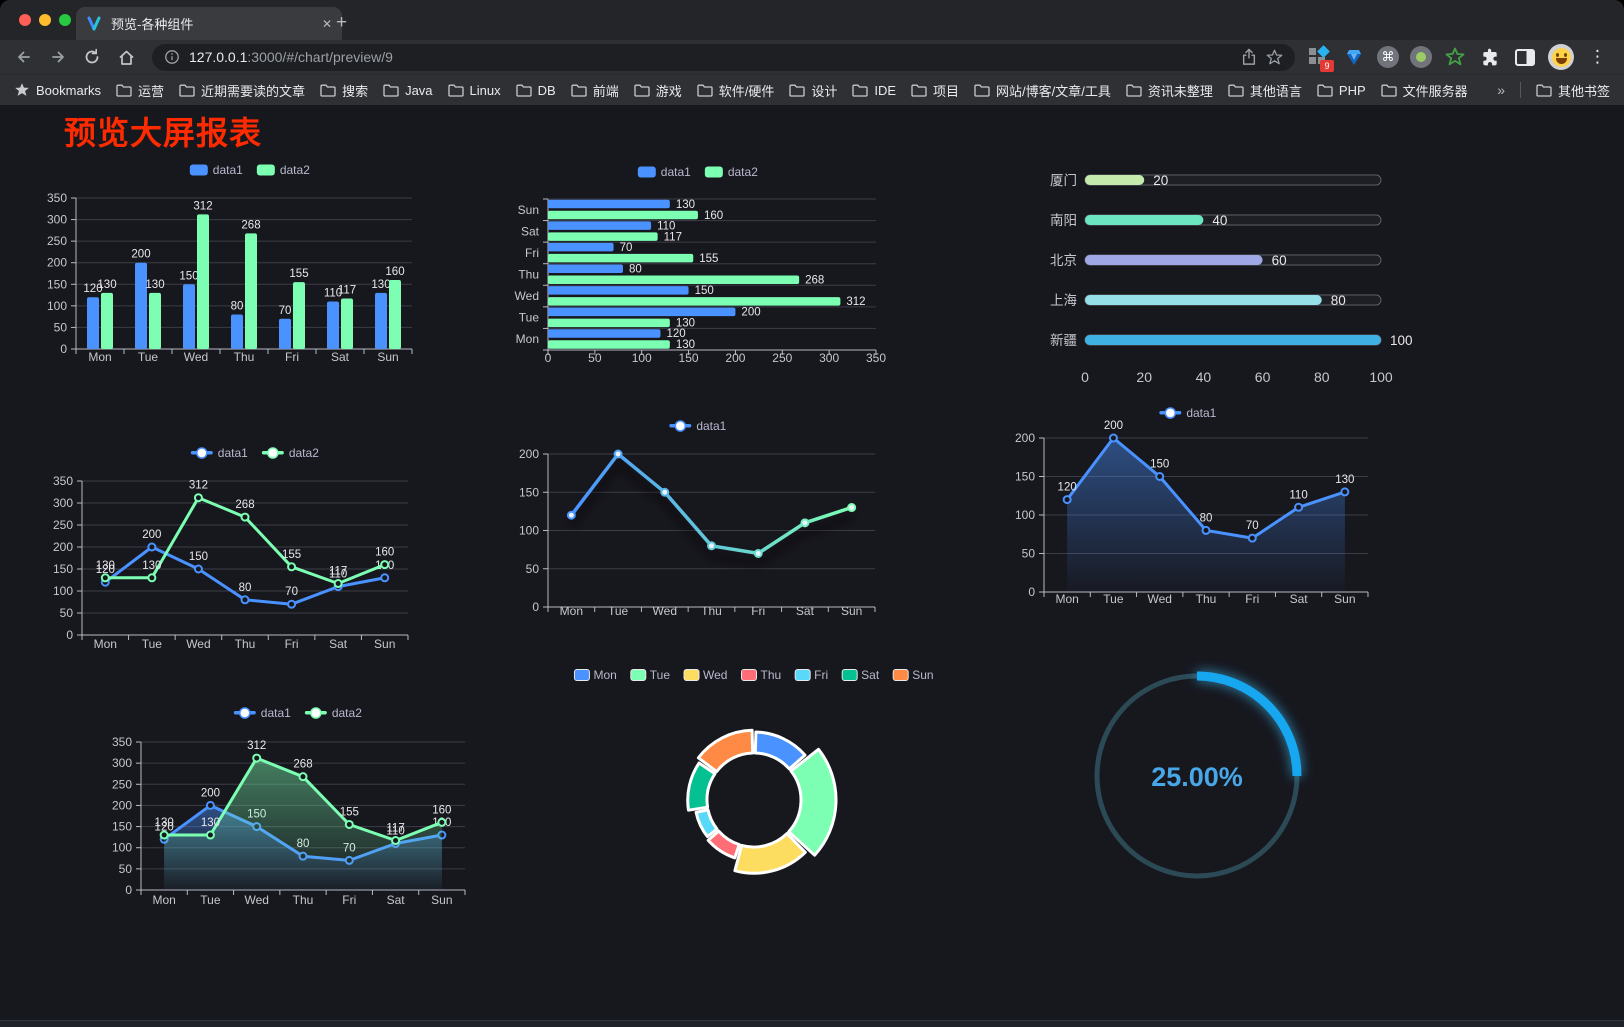 Image resolution: width=1624 pixels, height=1027 pixels. I want to click on reload-icon, so click(92, 57).